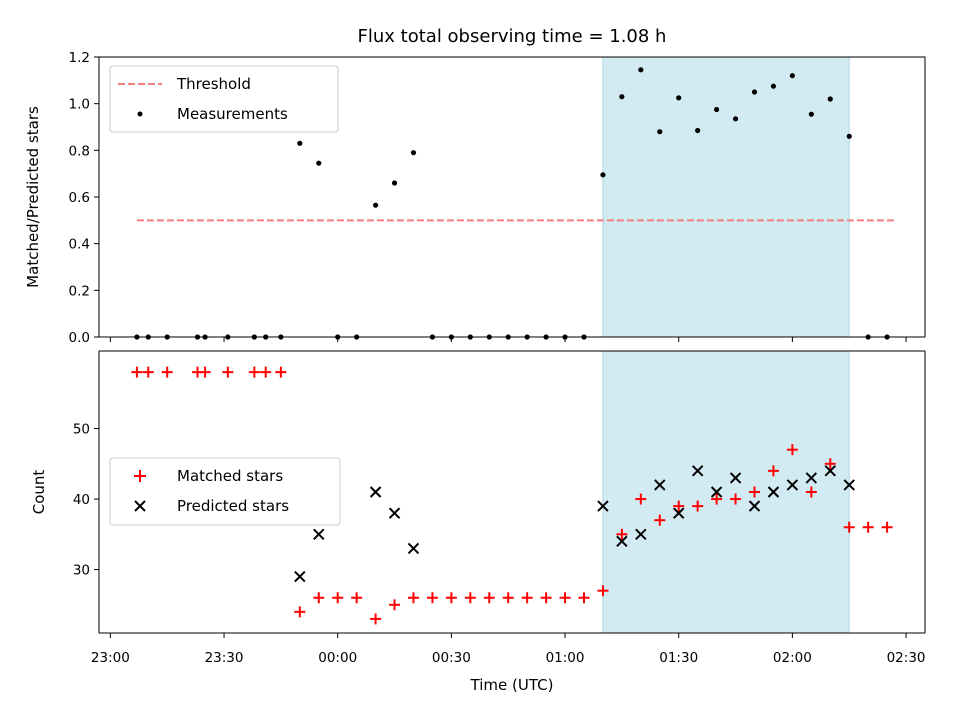 The width and height of the screenshot is (960, 720). Describe the element at coordinates (140, 506) in the screenshot. I see `legend-predicted-swatch` at that location.